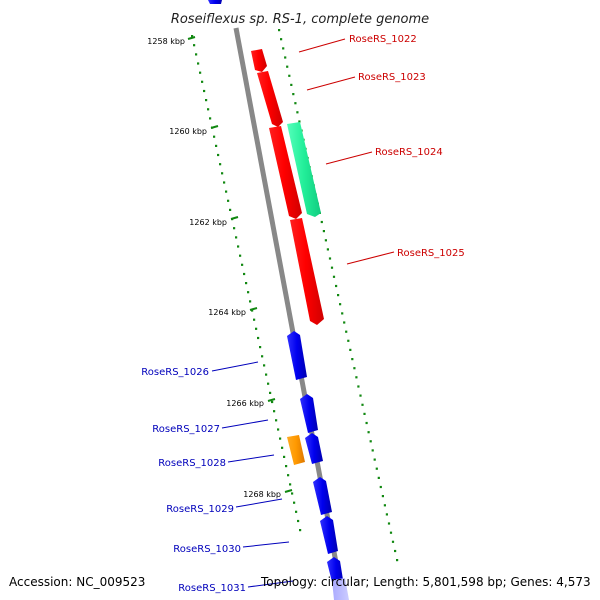 Image resolution: width=600 pixels, height=600 pixels. Describe the element at coordinates (215, 2) in the screenshot. I see `gene-feature-partial` at that location.